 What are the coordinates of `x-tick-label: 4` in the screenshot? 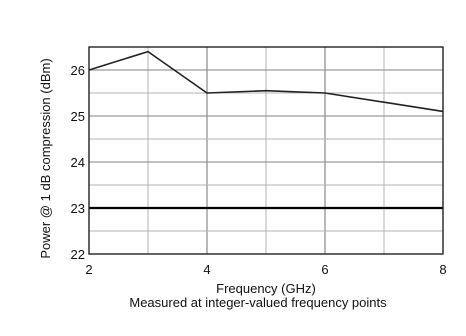 It's located at (206, 269).